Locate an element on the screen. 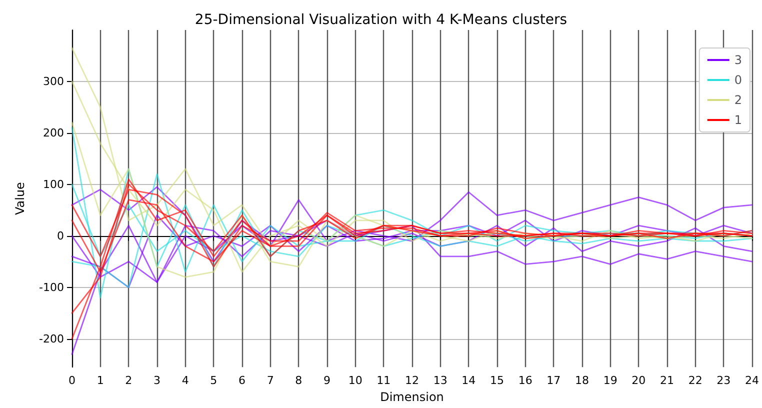 This screenshot has width=762, height=408. x-tick-label: 17 is located at coordinates (553, 381).